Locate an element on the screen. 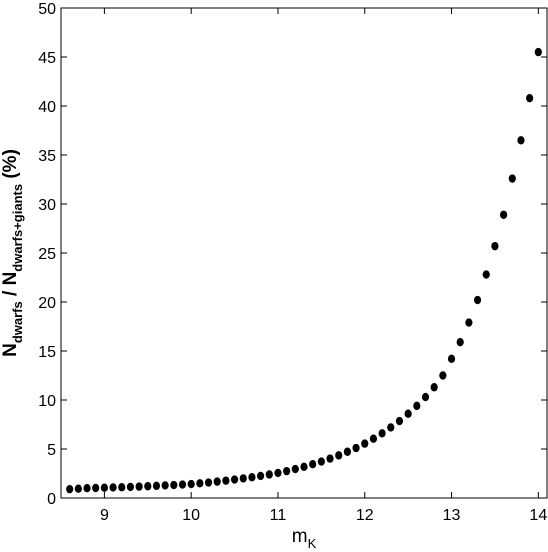  x-tick-label-2: 11 is located at coordinates (278, 515).